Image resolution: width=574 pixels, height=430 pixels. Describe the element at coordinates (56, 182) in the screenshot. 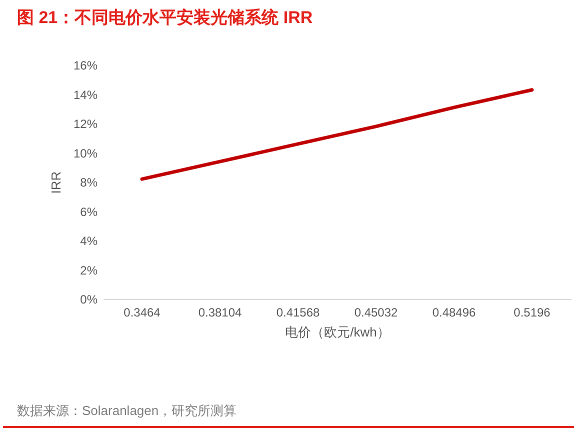

I see `y-axis-title: IRR` at that location.